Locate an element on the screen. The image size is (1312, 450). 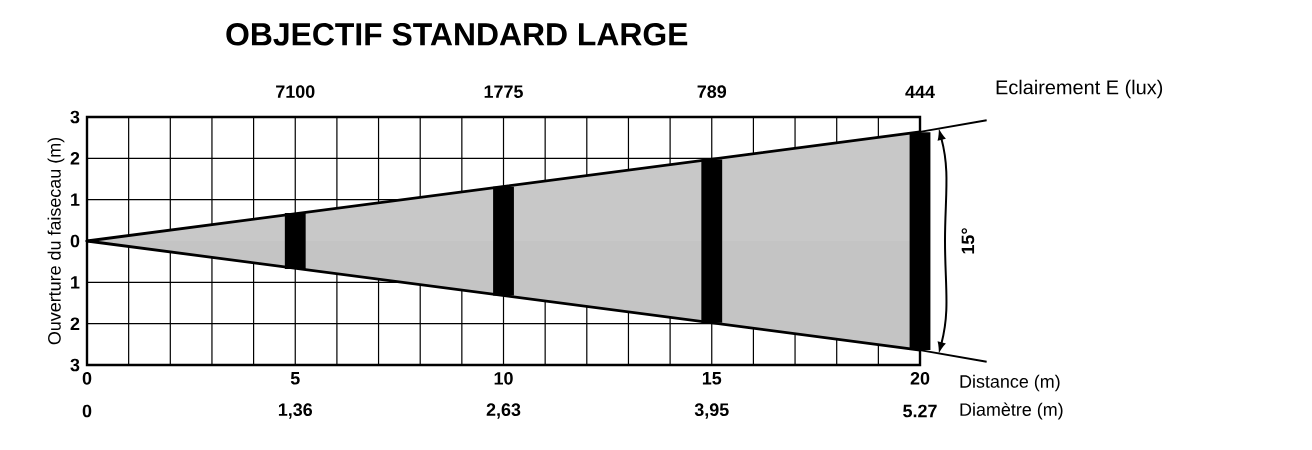
x-tick-label: 20 is located at coordinates (920, 378).